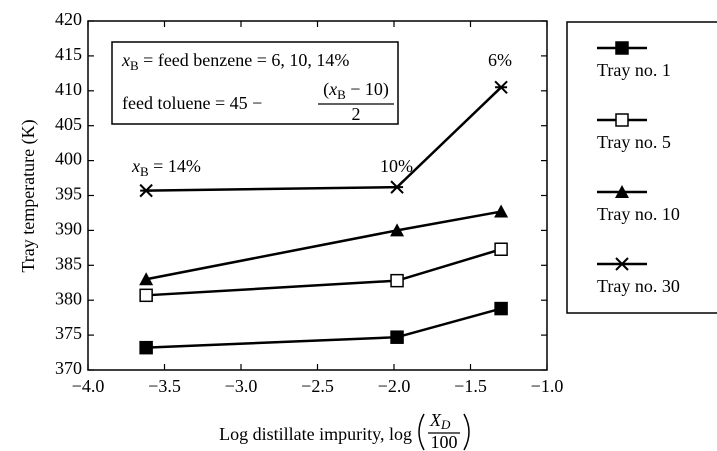 The image size is (717, 451). Describe the element at coordinates (68, 229) in the screenshot. I see `y-tick-label: 390` at that location.